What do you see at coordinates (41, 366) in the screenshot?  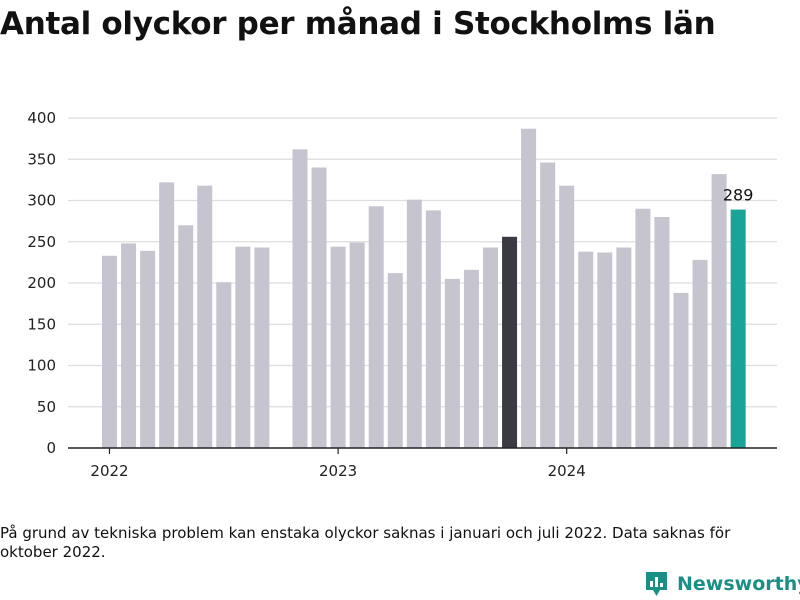 I see `y-tick-label: 100` at bounding box center [41, 366].